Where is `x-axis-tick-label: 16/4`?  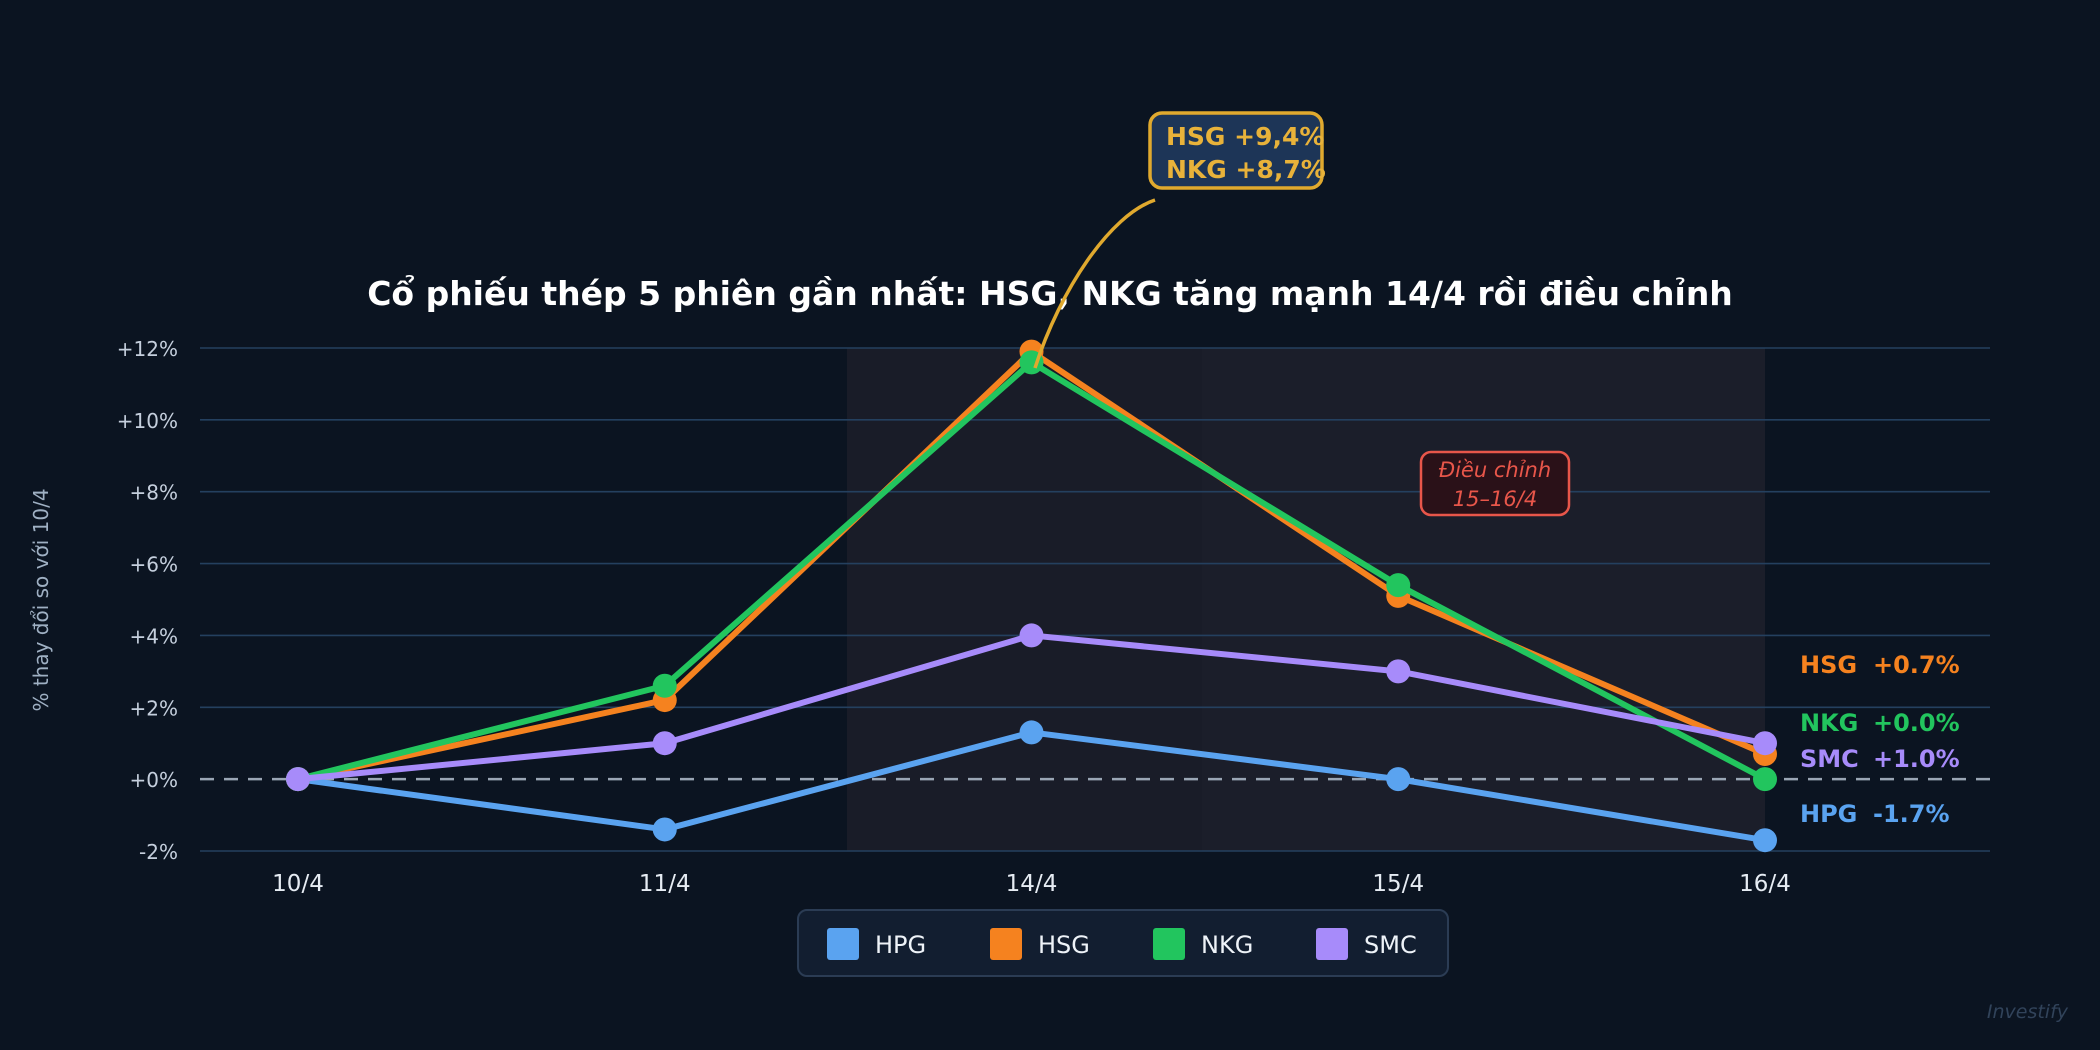
x-axis-tick-label: 16/4 is located at coordinates (1765, 884).